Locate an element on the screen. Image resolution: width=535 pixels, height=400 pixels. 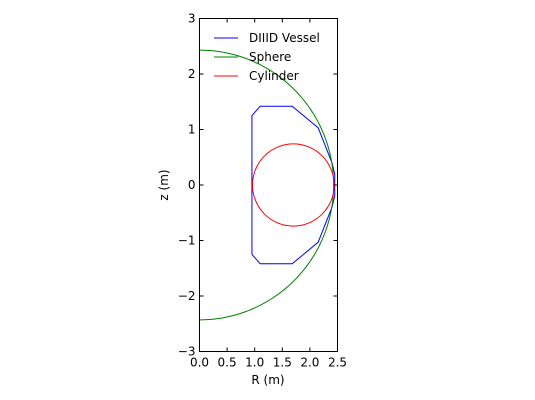
legend-label-cylinder: Cylinder is located at coordinates (274, 76).